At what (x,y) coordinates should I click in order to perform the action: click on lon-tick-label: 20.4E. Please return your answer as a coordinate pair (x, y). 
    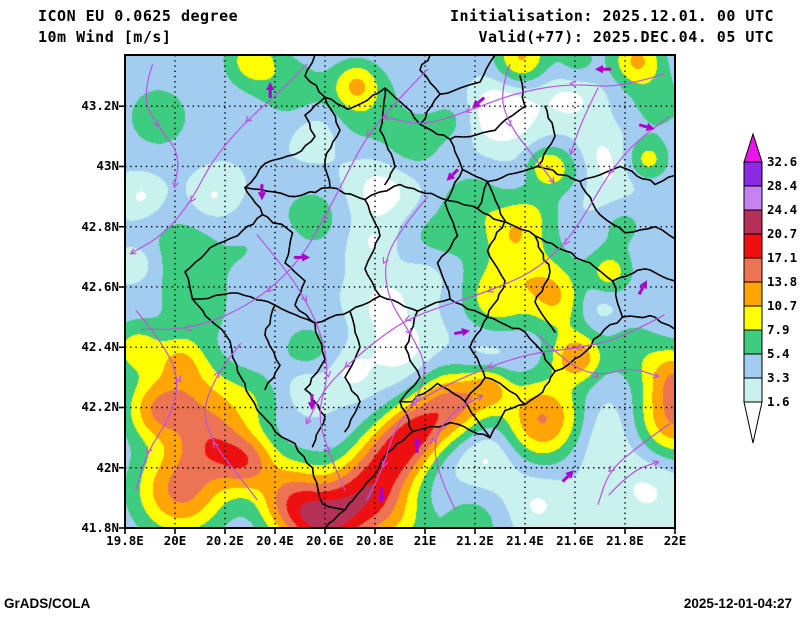
    Looking at the image, I should click on (275, 540).